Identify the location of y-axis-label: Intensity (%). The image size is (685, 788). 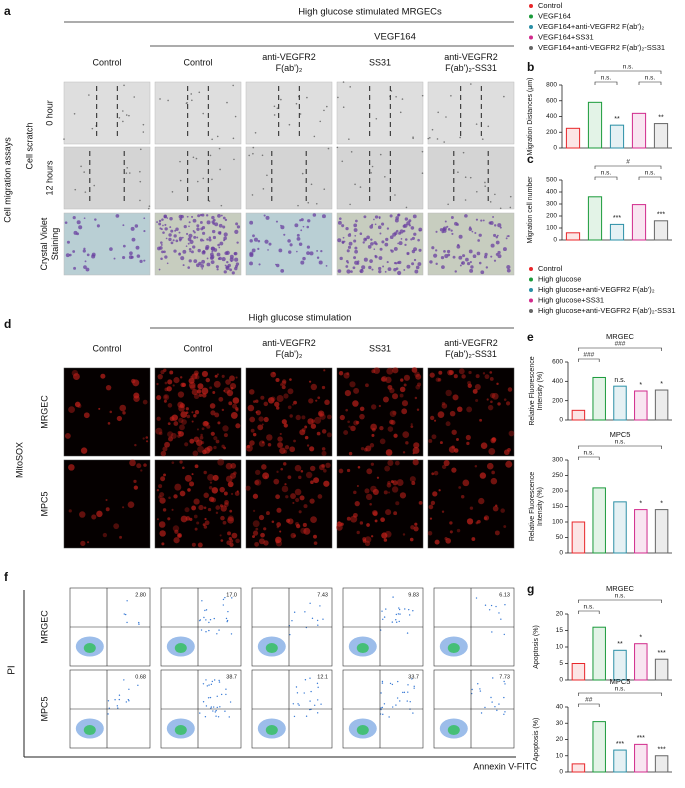
(540, 391).